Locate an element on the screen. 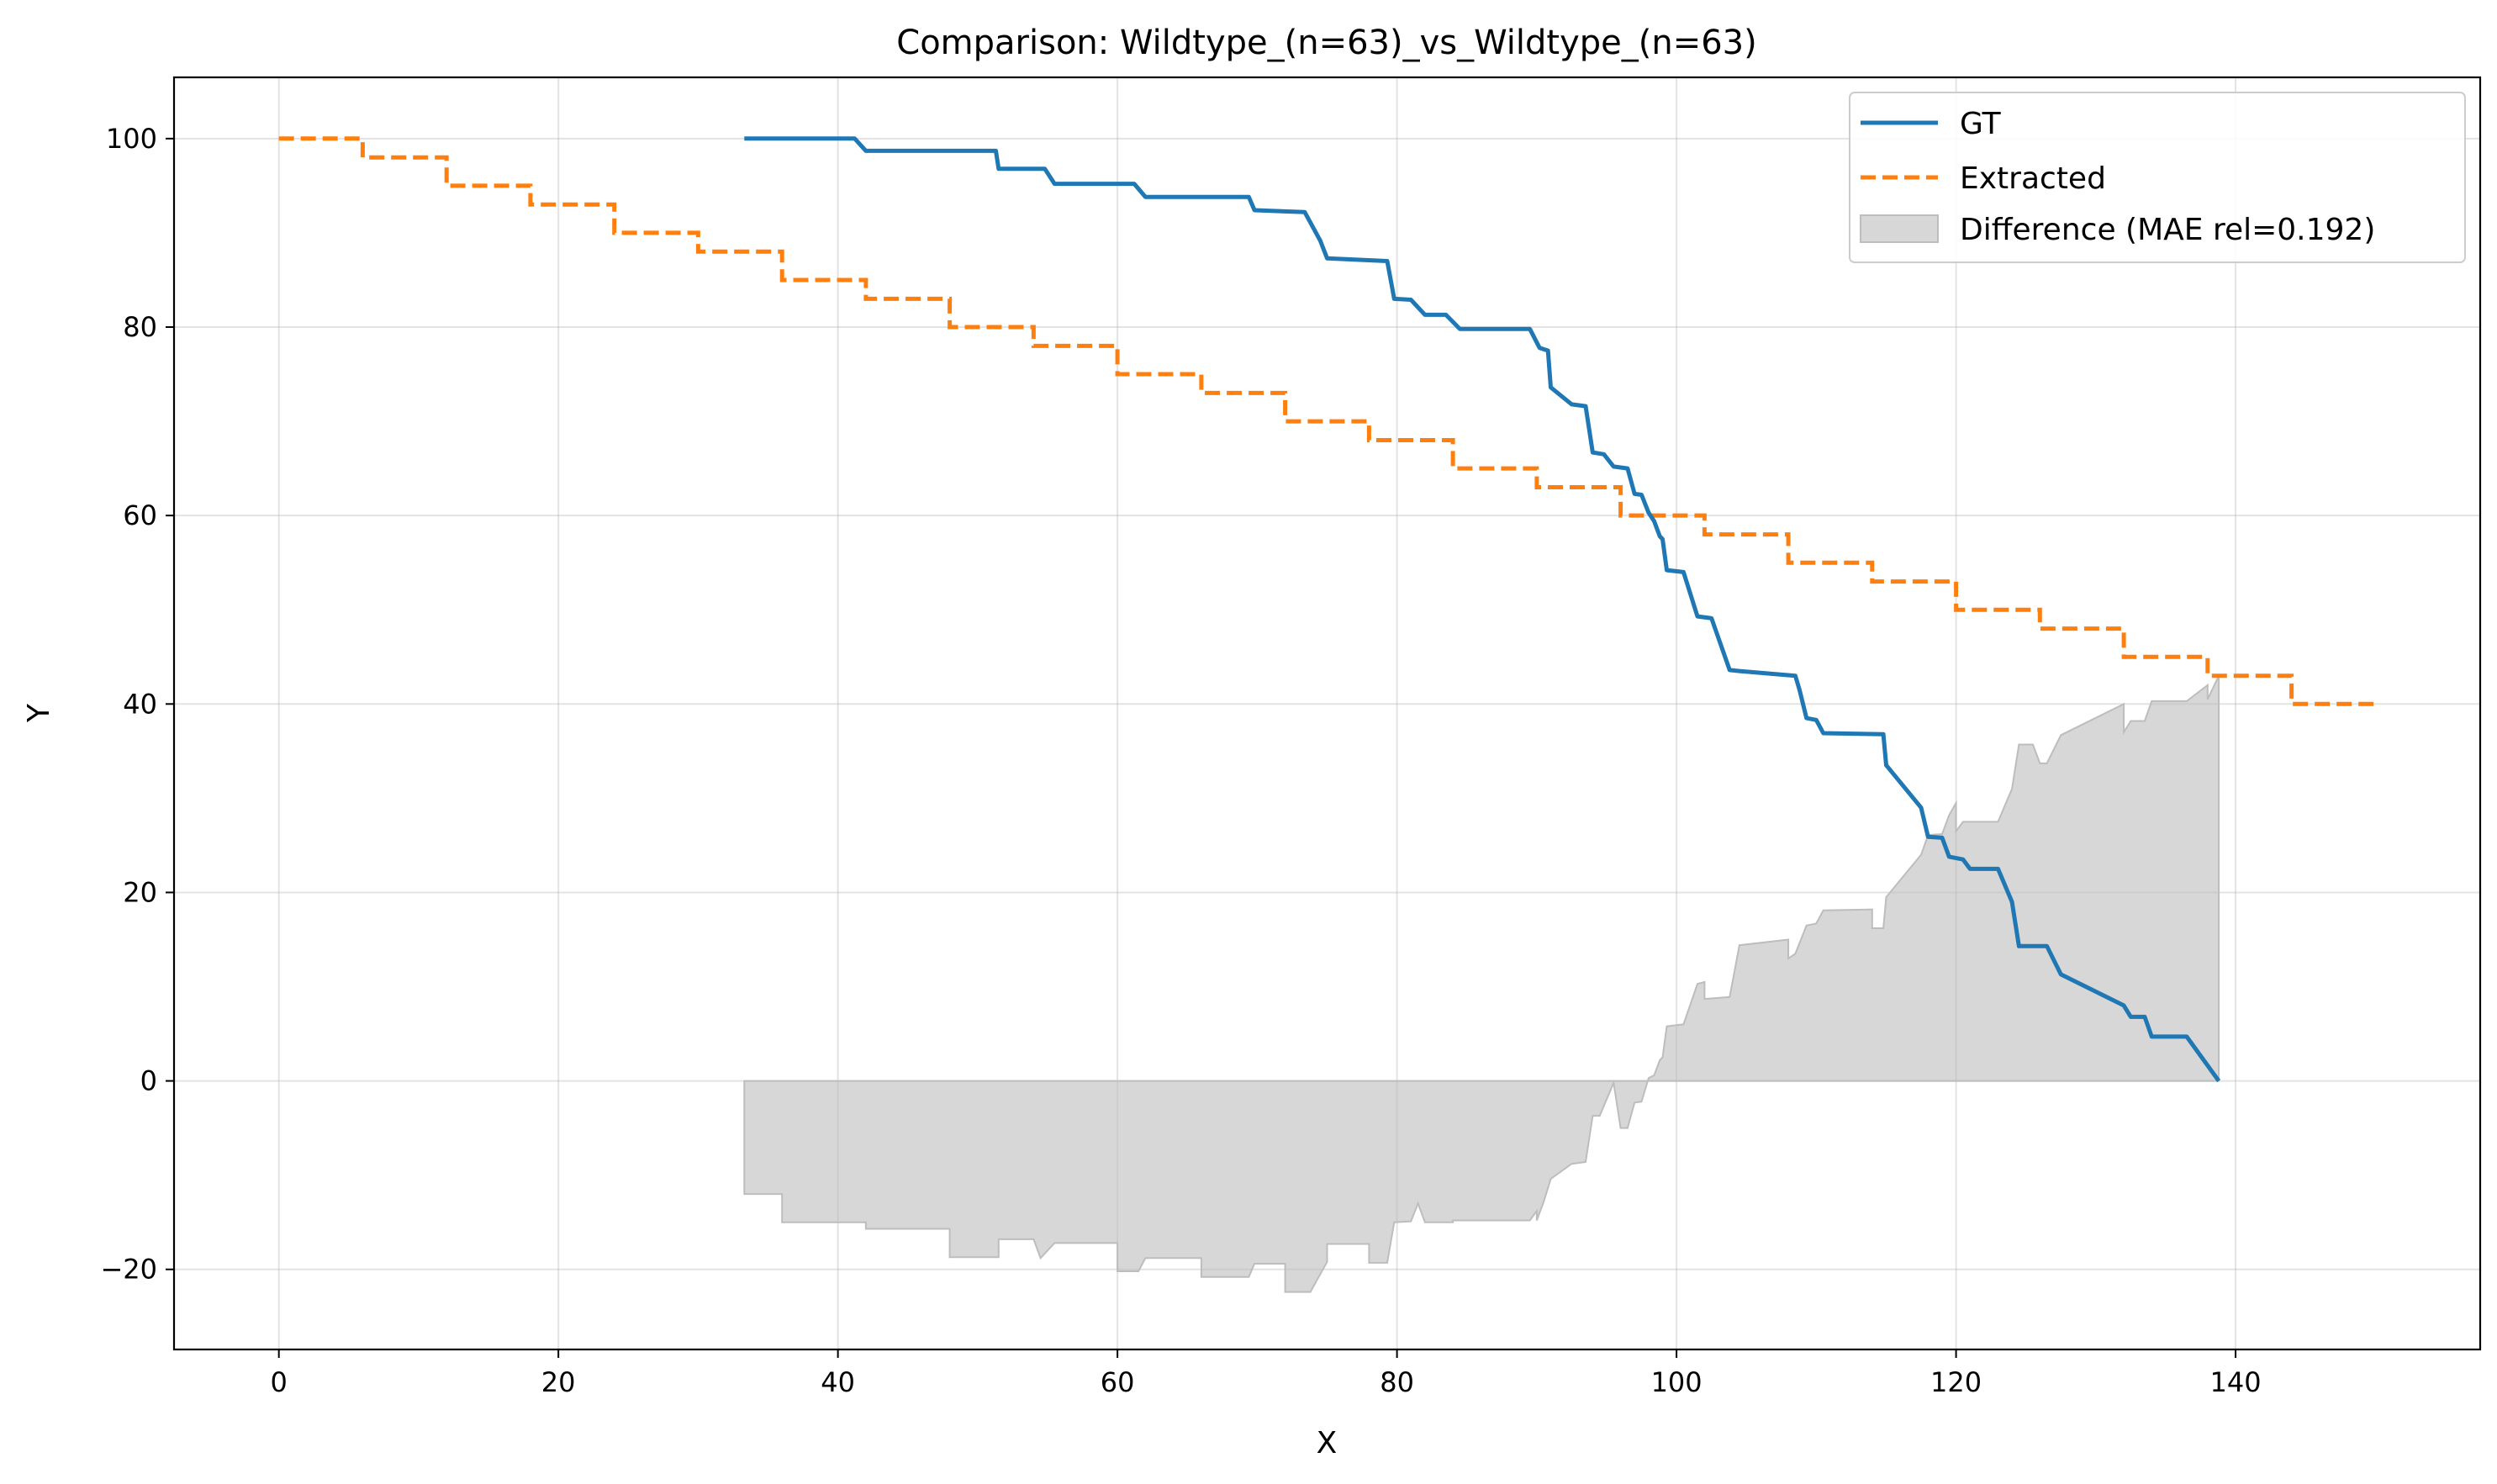 This screenshot has height=1484, width=2497. legend-gt-label: GT is located at coordinates (1981, 124).